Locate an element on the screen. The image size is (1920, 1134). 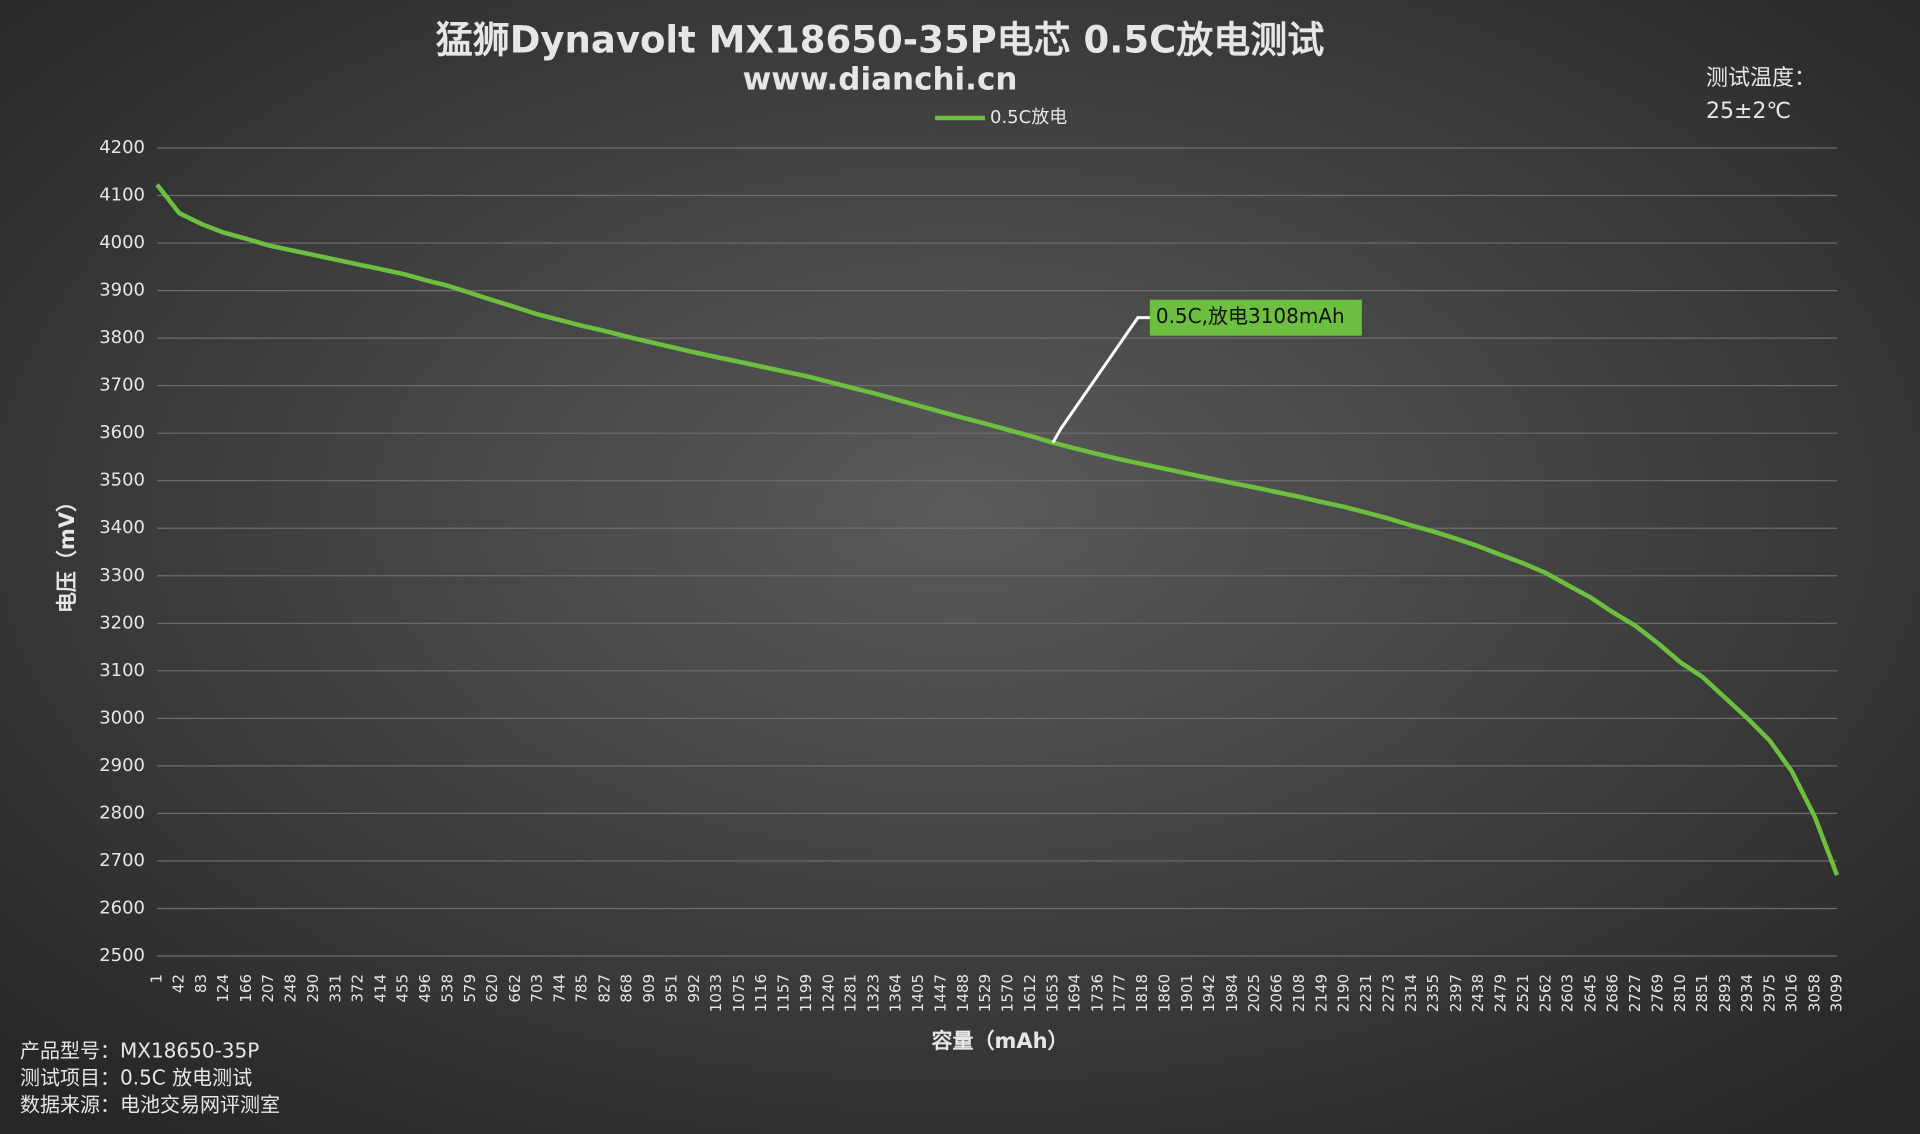
annotation-box is located at coordinates (1255, 317).